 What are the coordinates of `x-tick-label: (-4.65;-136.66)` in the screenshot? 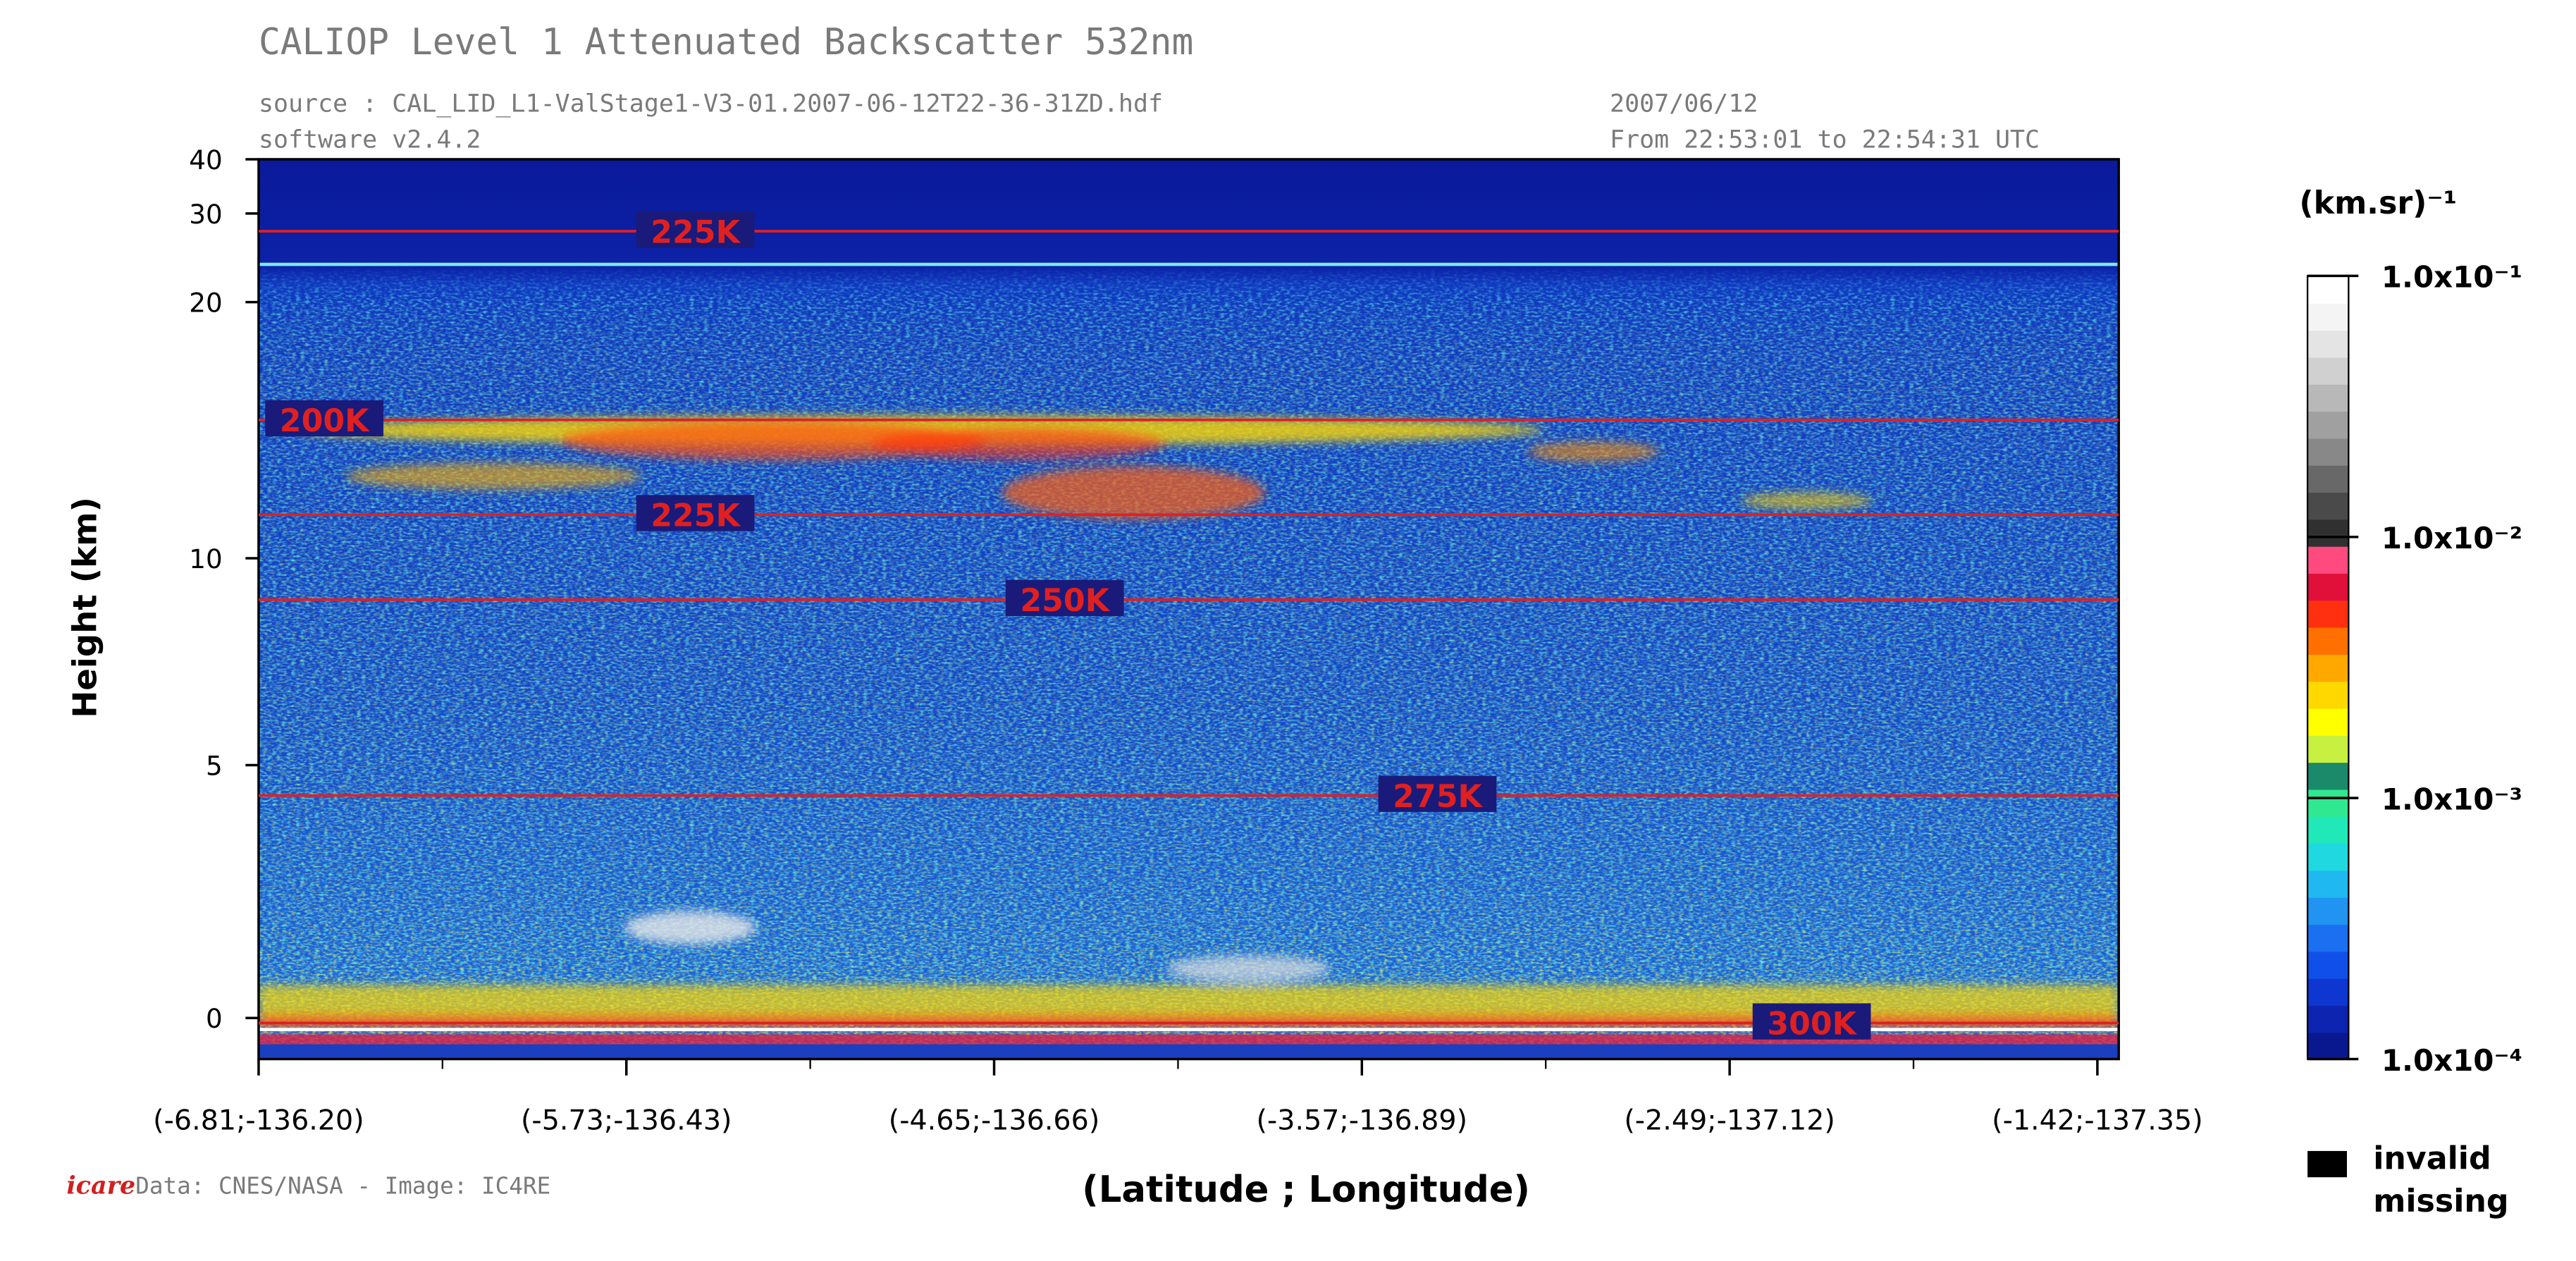 It's located at (994, 1121).